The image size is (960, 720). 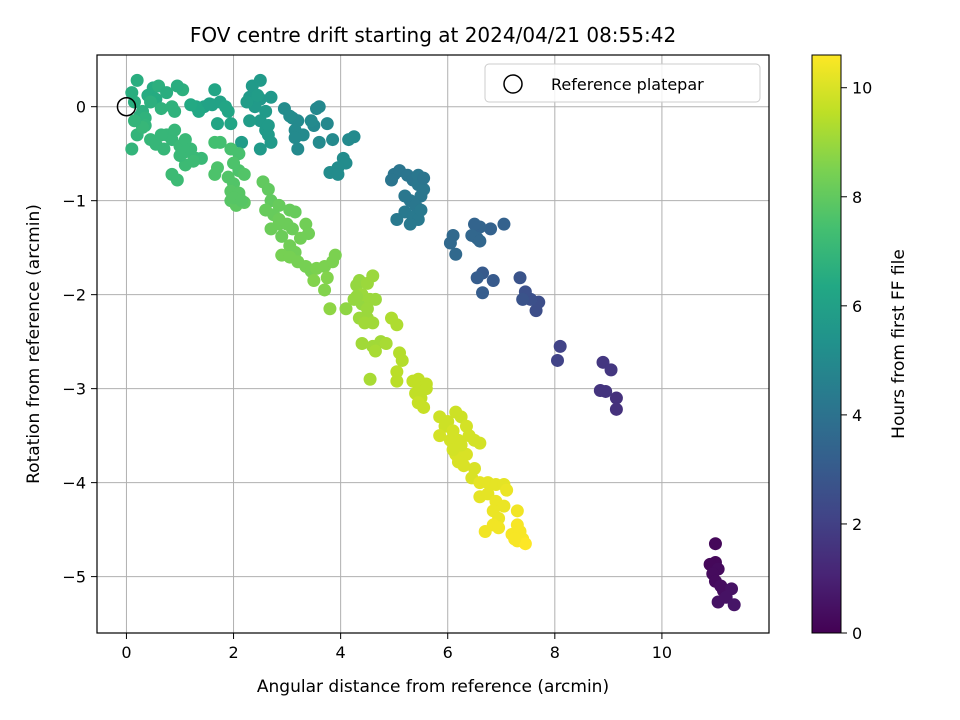 I want to click on colorbar-tick-label: 2, so click(x=857, y=524).